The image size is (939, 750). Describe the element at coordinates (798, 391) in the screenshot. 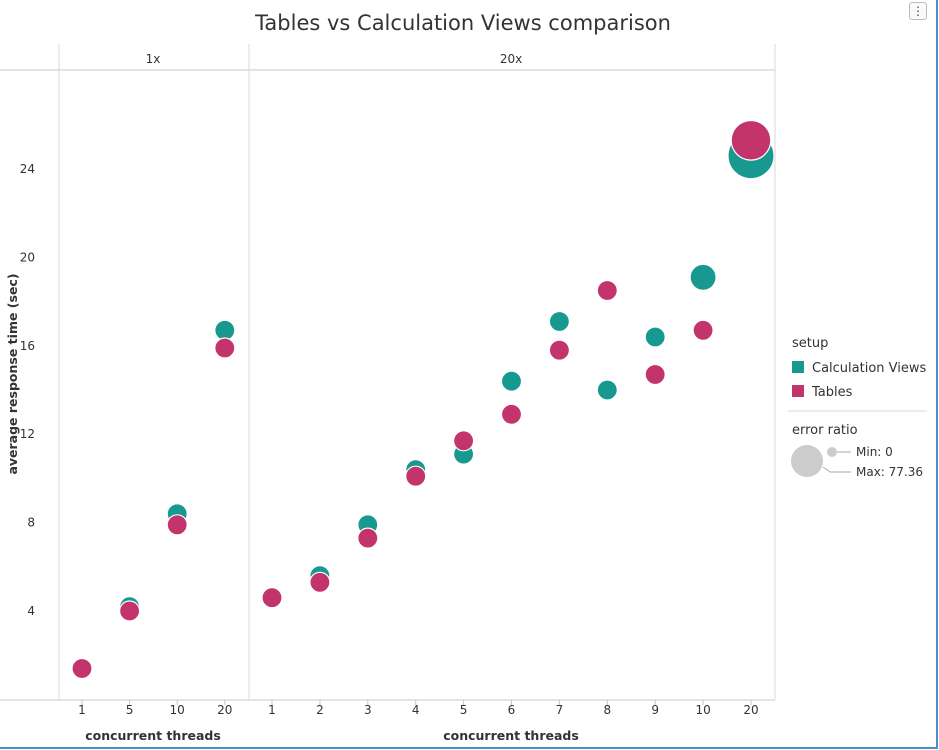

I see `legend-swatch-tables` at that location.